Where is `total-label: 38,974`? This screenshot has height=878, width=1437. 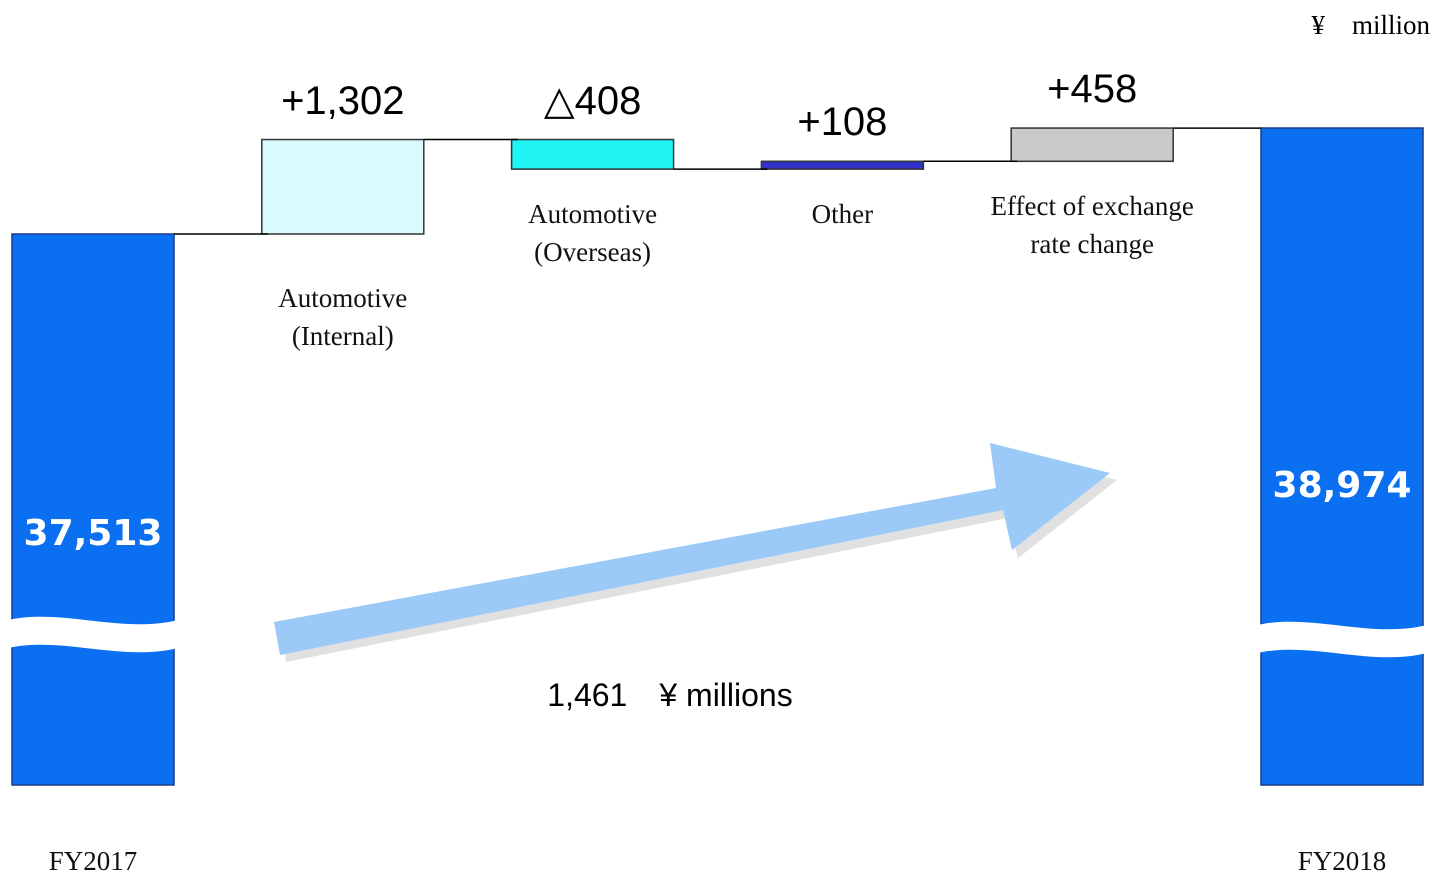
total-label: 38,974 is located at coordinates (1342, 486).